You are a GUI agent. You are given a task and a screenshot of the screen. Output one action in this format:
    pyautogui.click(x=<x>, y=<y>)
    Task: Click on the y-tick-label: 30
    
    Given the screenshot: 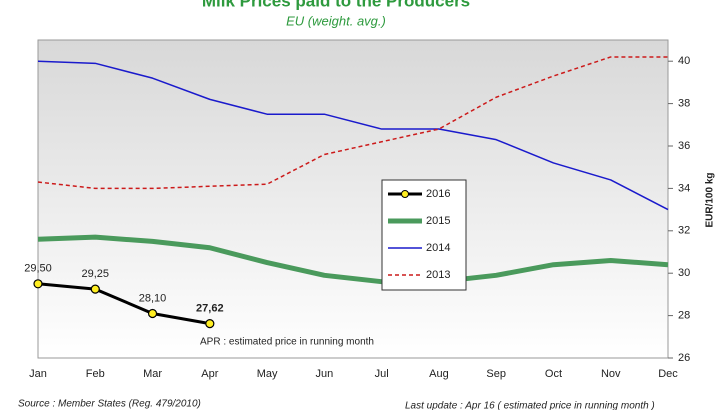 What is the action you would take?
    pyautogui.click(x=684, y=273)
    